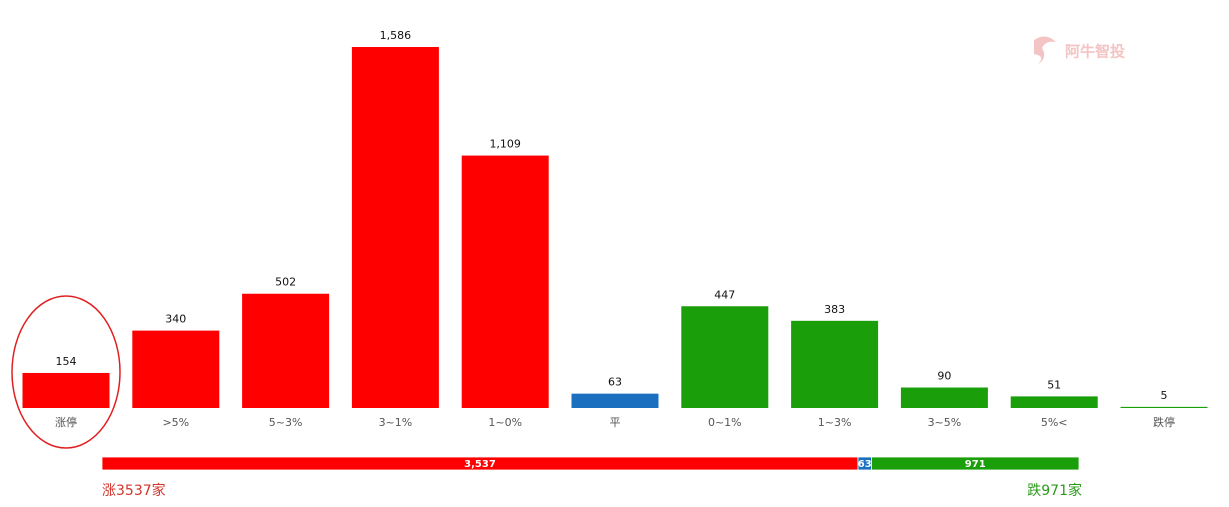  I want to click on category-label: 3~1%, so click(396, 422).